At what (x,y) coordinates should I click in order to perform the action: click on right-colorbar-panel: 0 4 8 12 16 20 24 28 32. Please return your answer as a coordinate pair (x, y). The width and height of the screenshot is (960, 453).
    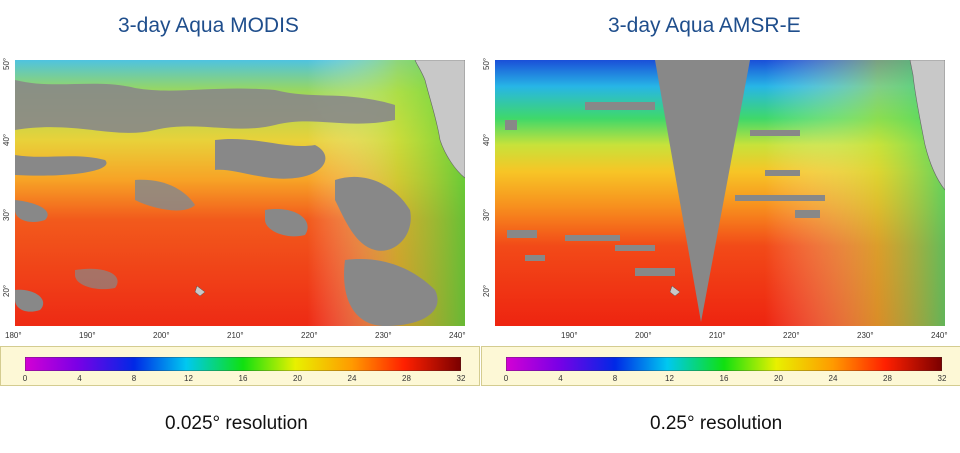
    Looking at the image, I should click on (720, 366).